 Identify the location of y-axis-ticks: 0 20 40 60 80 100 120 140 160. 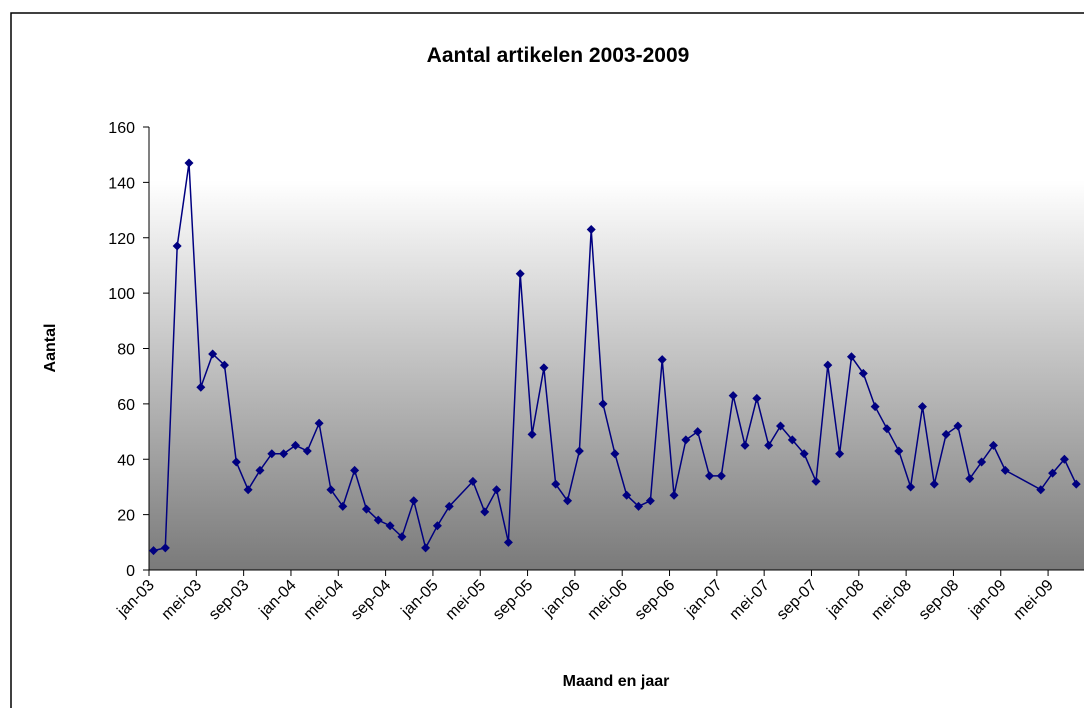
(128, 350).